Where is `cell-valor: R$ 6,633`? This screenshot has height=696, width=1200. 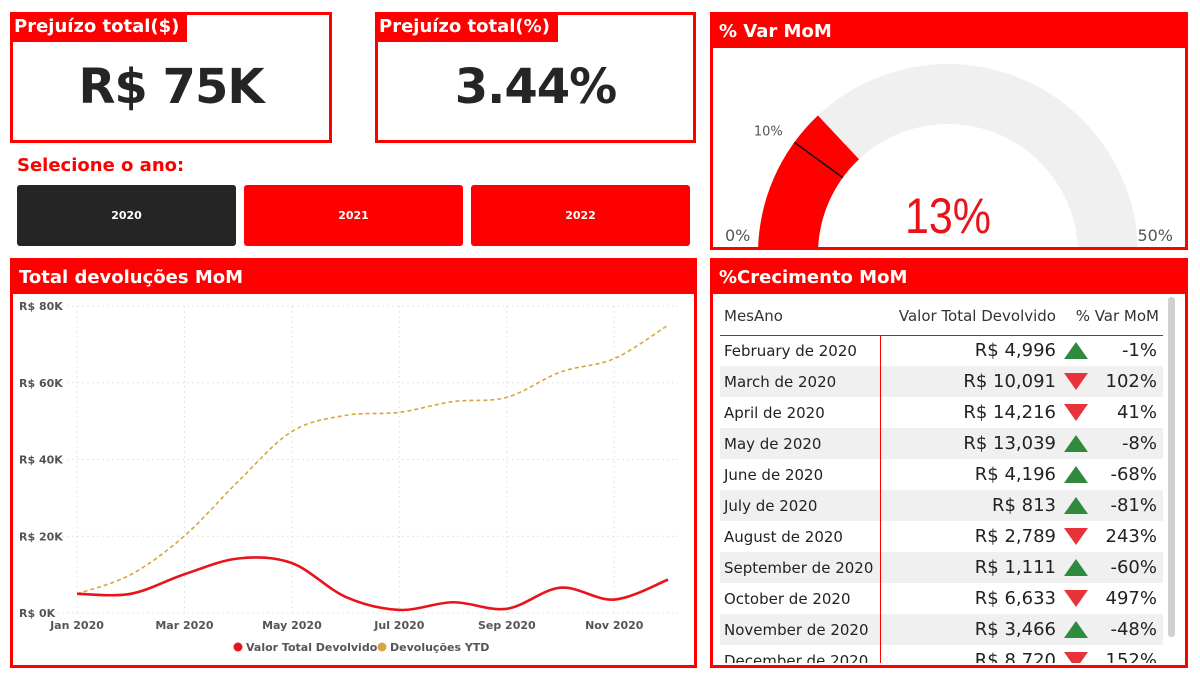
cell-valor: R$ 6,633 is located at coordinates (1015, 598).